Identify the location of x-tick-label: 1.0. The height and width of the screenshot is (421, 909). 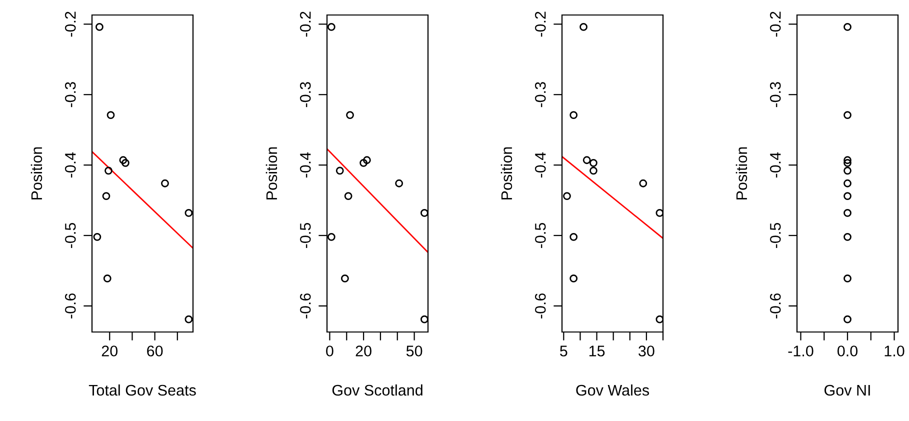
(894, 351).